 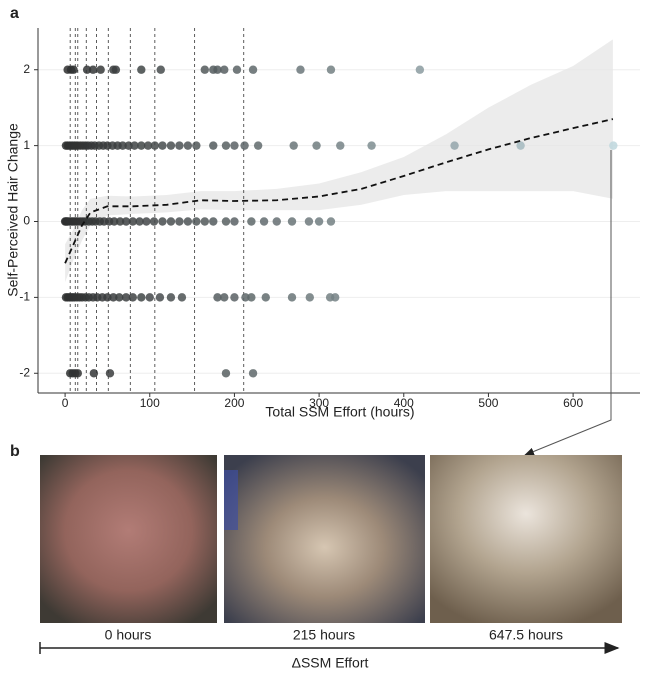 What do you see at coordinates (14, 13) in the screenshot?
I see `panel-label: a` at bounding box center [14, 13].